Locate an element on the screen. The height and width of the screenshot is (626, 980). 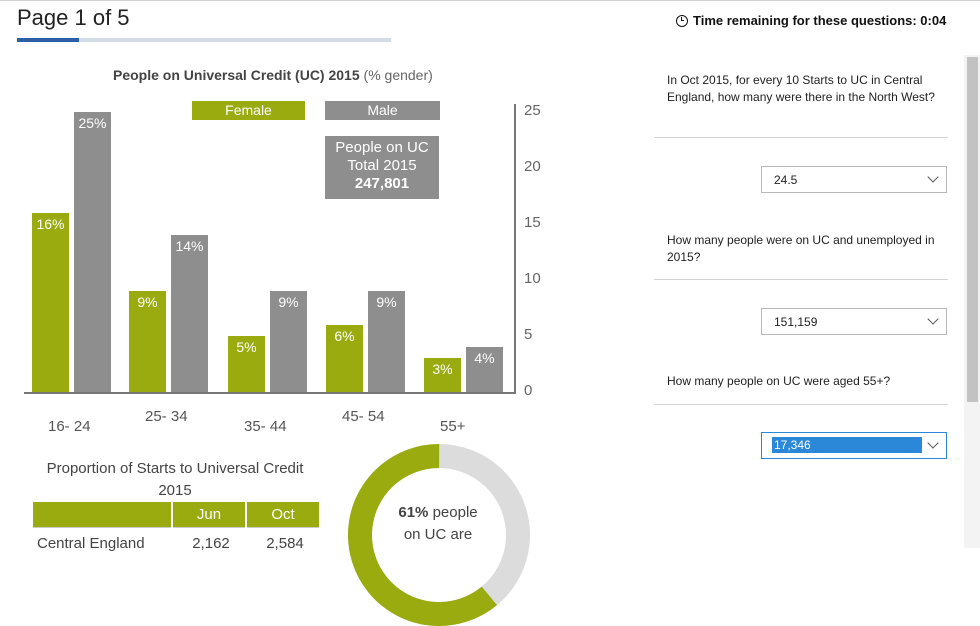
legend-male: Male is located at coordinates (382, 110).